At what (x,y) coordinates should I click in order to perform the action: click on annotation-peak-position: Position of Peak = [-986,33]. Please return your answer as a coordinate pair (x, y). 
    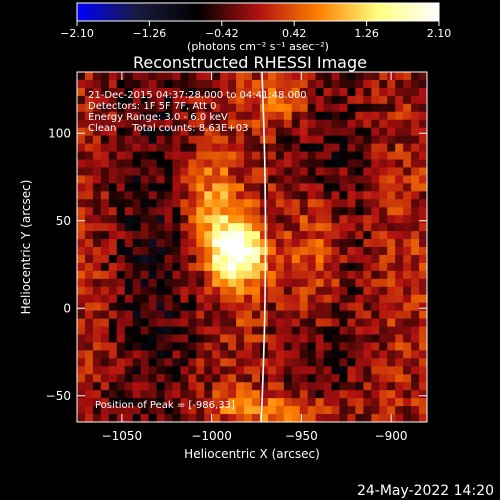
    Looking at the image, I should click on (165, 405).